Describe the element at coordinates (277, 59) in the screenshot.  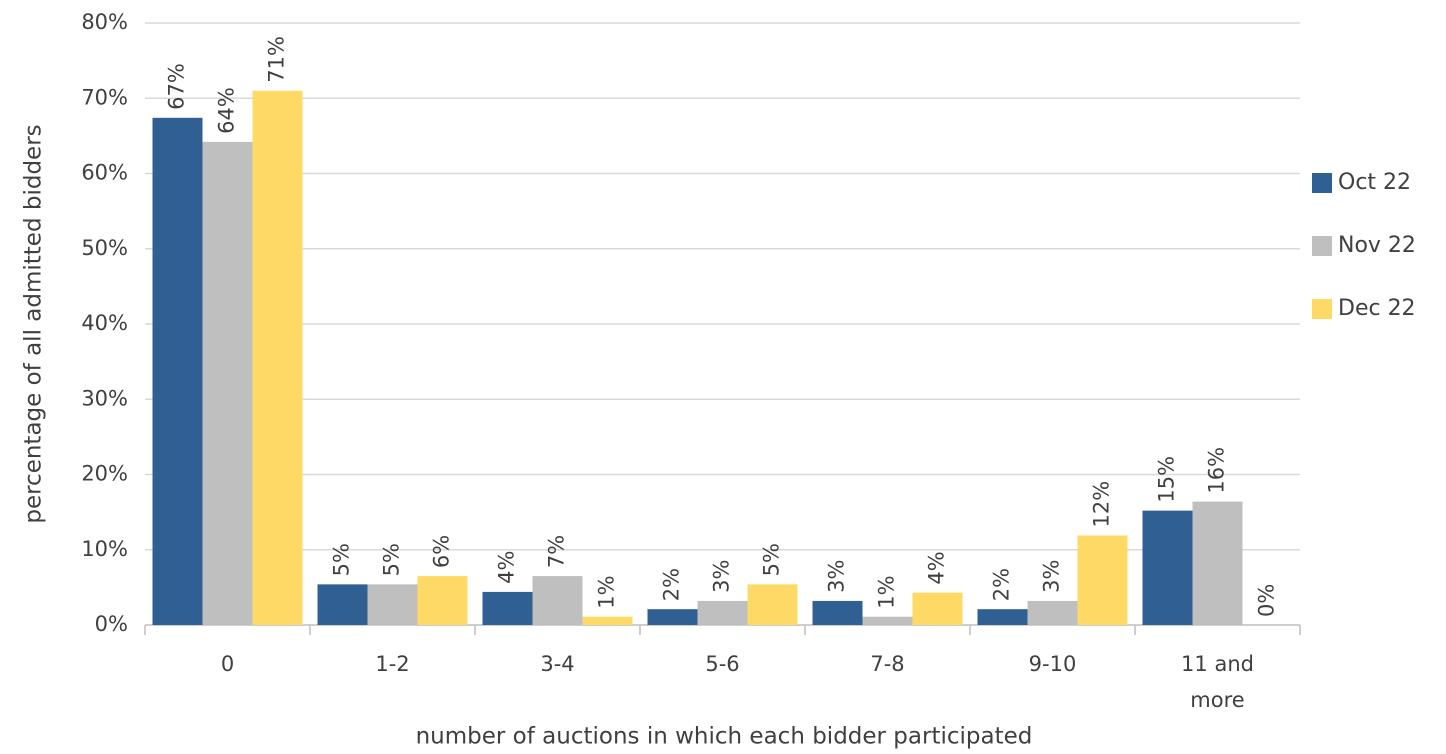
I see `data-label: 71%` at that location.